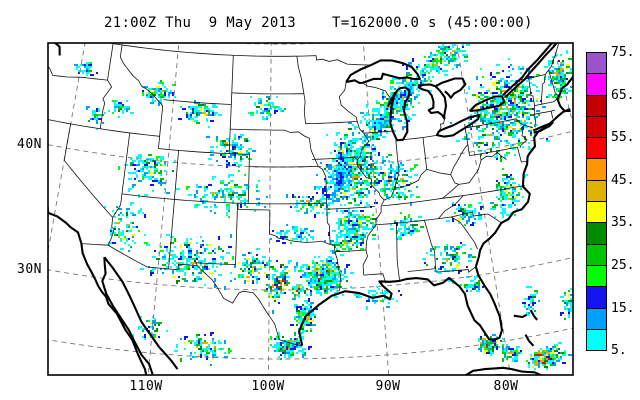 This screenshot has height=400, width=640. I want to click on meridian-120W, so click(67, 148).